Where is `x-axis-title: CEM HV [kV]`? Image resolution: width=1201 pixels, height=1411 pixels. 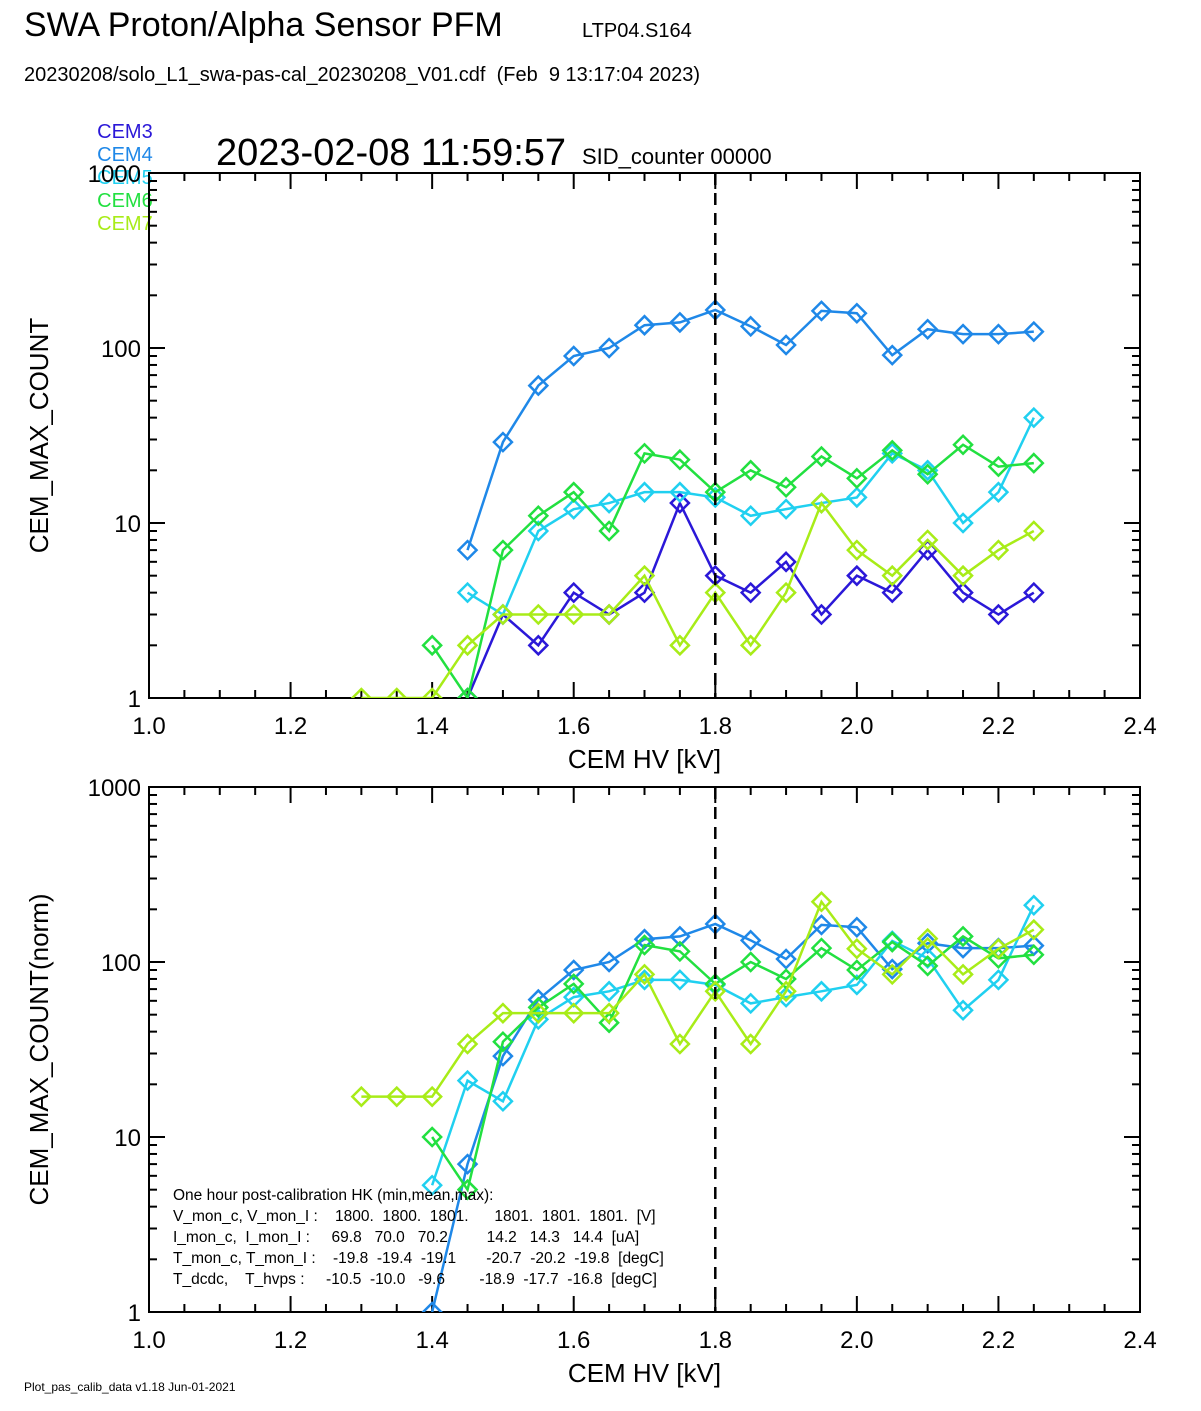 x-axis-title: CEM HV [kV] is located at coordinates (644, 1373).